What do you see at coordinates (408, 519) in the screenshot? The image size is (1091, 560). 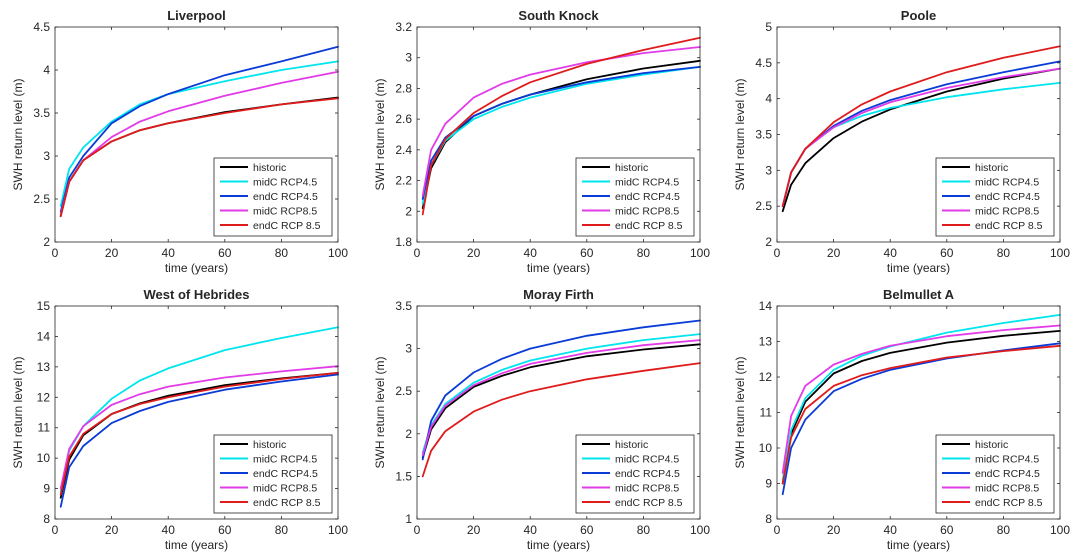 I see `y-tick-label: 1` at bounding box center [408, 519].